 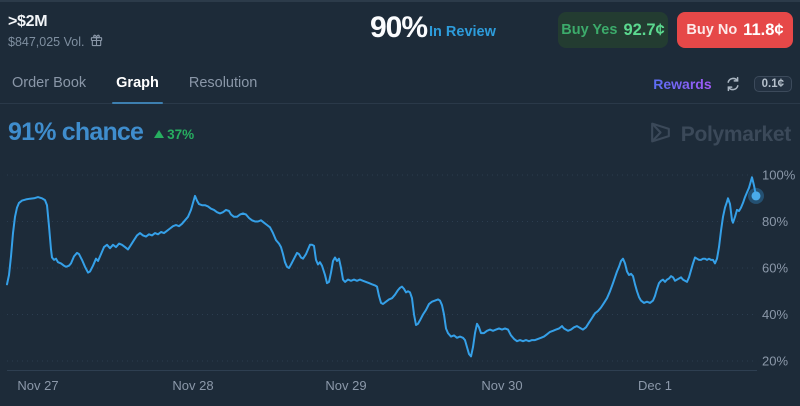 I want to click on x-axis-label: Nov 27, so click(x=37, y=385).